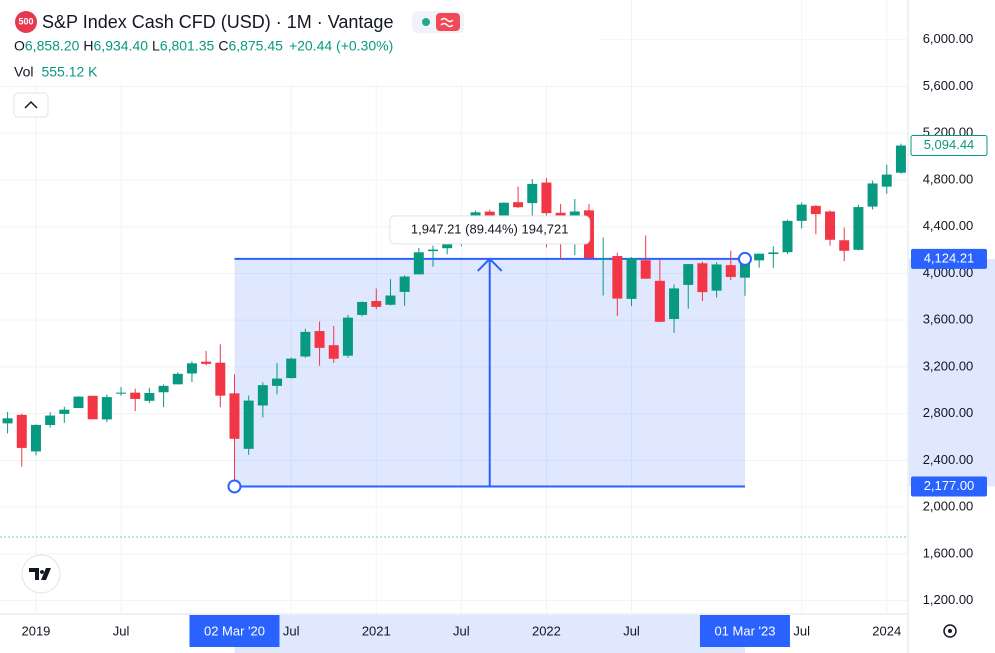 This screenshot has height=653, width=995. Describe the element at coordinates (31, 105) in the screenshot. I see `collapse-button` at that location.